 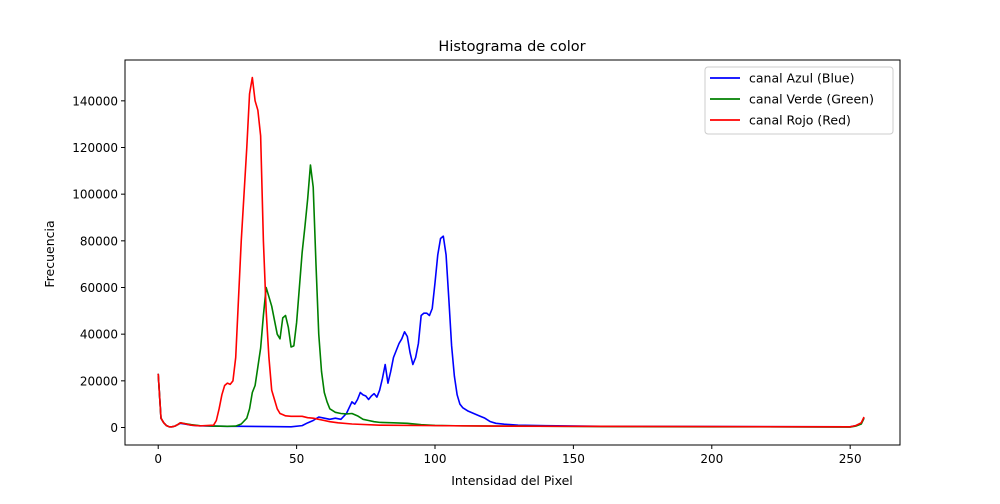 I want to click on y-tick-label: 140000, so click(x=95, y=101).